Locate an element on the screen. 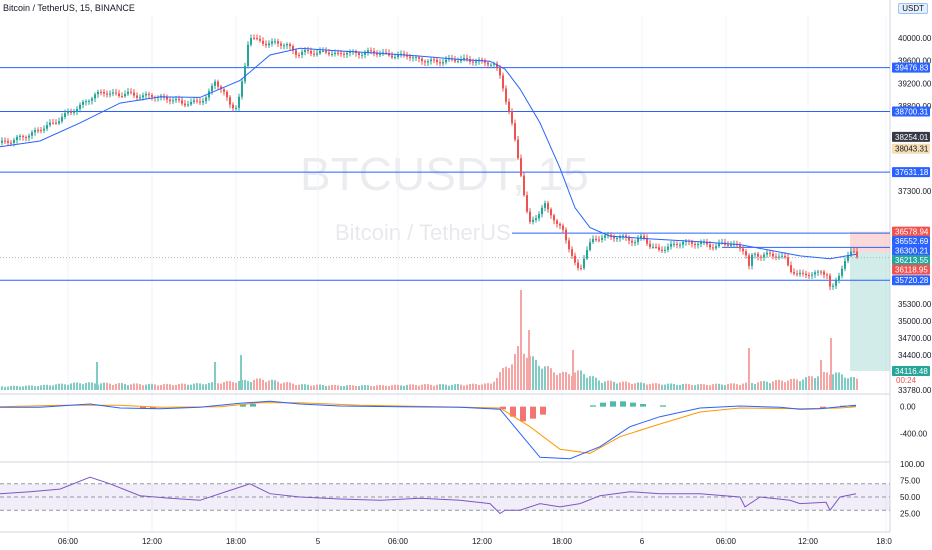  currency-button: USDT is located at coordinates (913, 8).